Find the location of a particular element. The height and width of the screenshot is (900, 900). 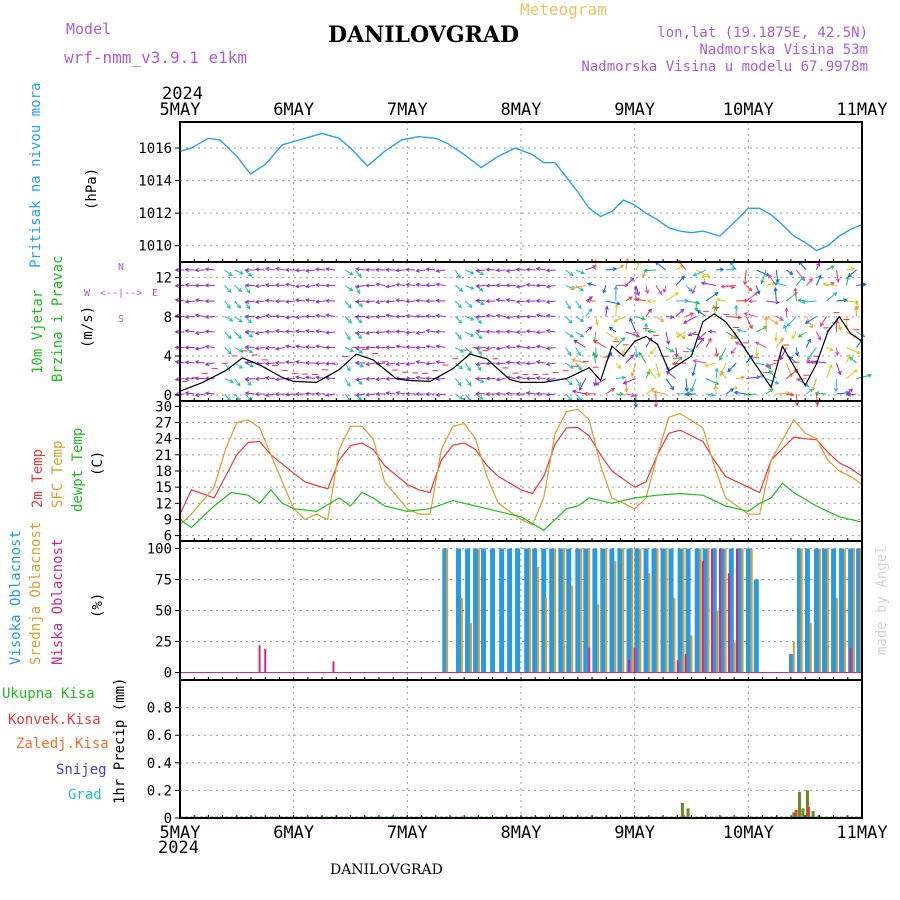

wind-ytick-label: 0 is located at coordinates (168, 396).